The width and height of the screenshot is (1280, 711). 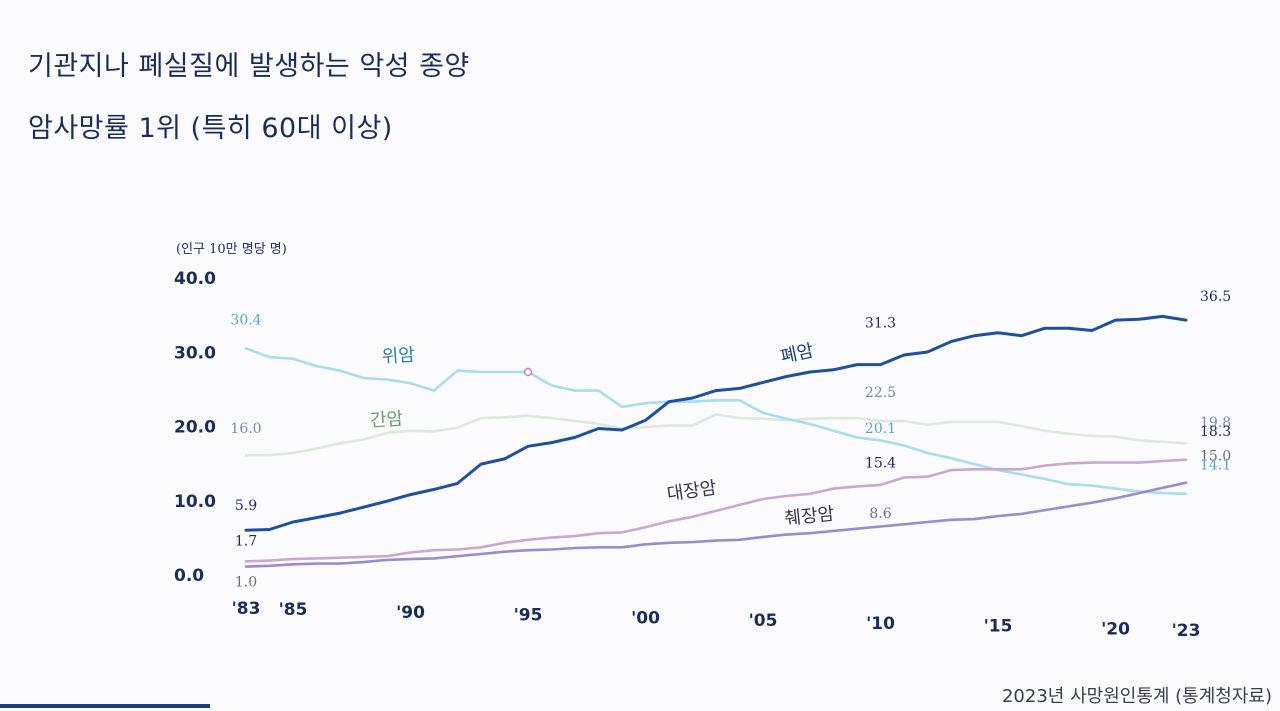 What do you see at coordinates (249, 66) in the screenshot?
I see `page-title: 기관지나 폐실질에 발생하는 악성 종양` at bounding box center [249, 66].